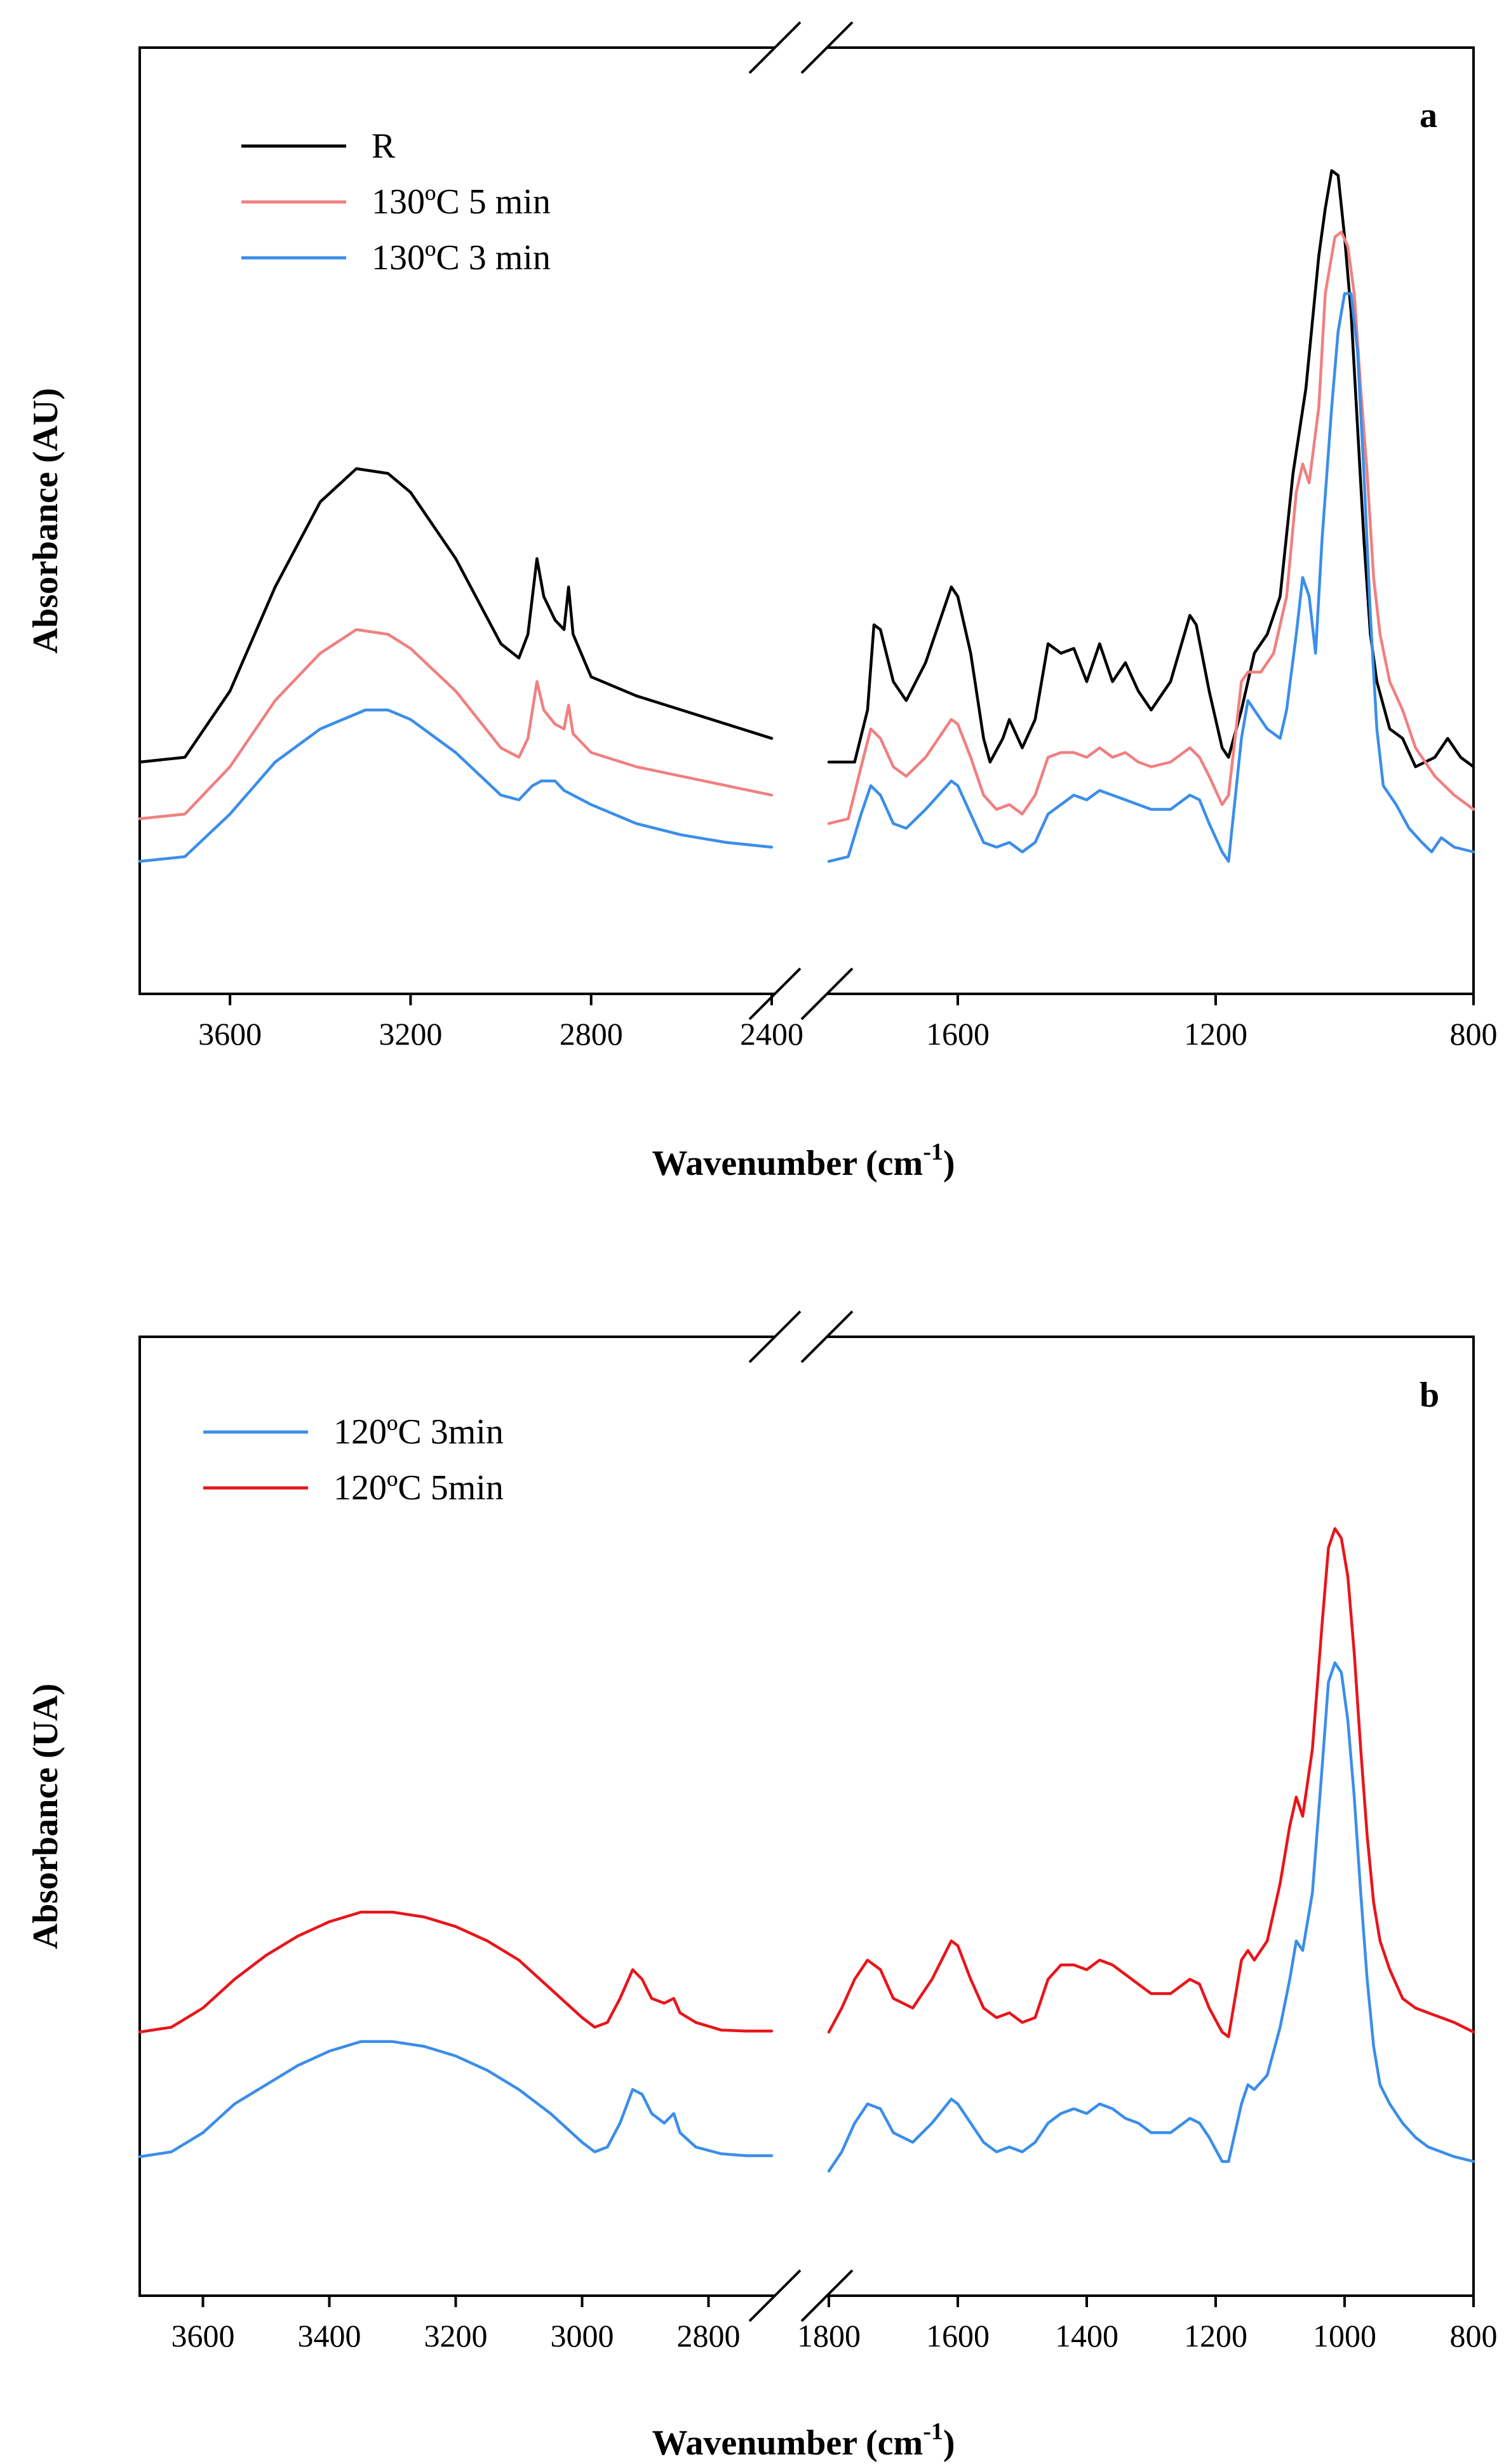 The height and width of the screenshot is (2464, 1511). I want to click on y-axis-title: Absorbance (AU), so click(45, 520).